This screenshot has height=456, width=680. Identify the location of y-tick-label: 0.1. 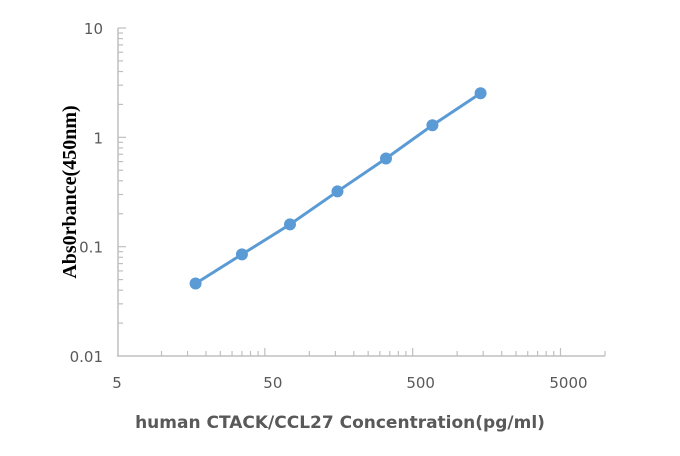
(91, 248).